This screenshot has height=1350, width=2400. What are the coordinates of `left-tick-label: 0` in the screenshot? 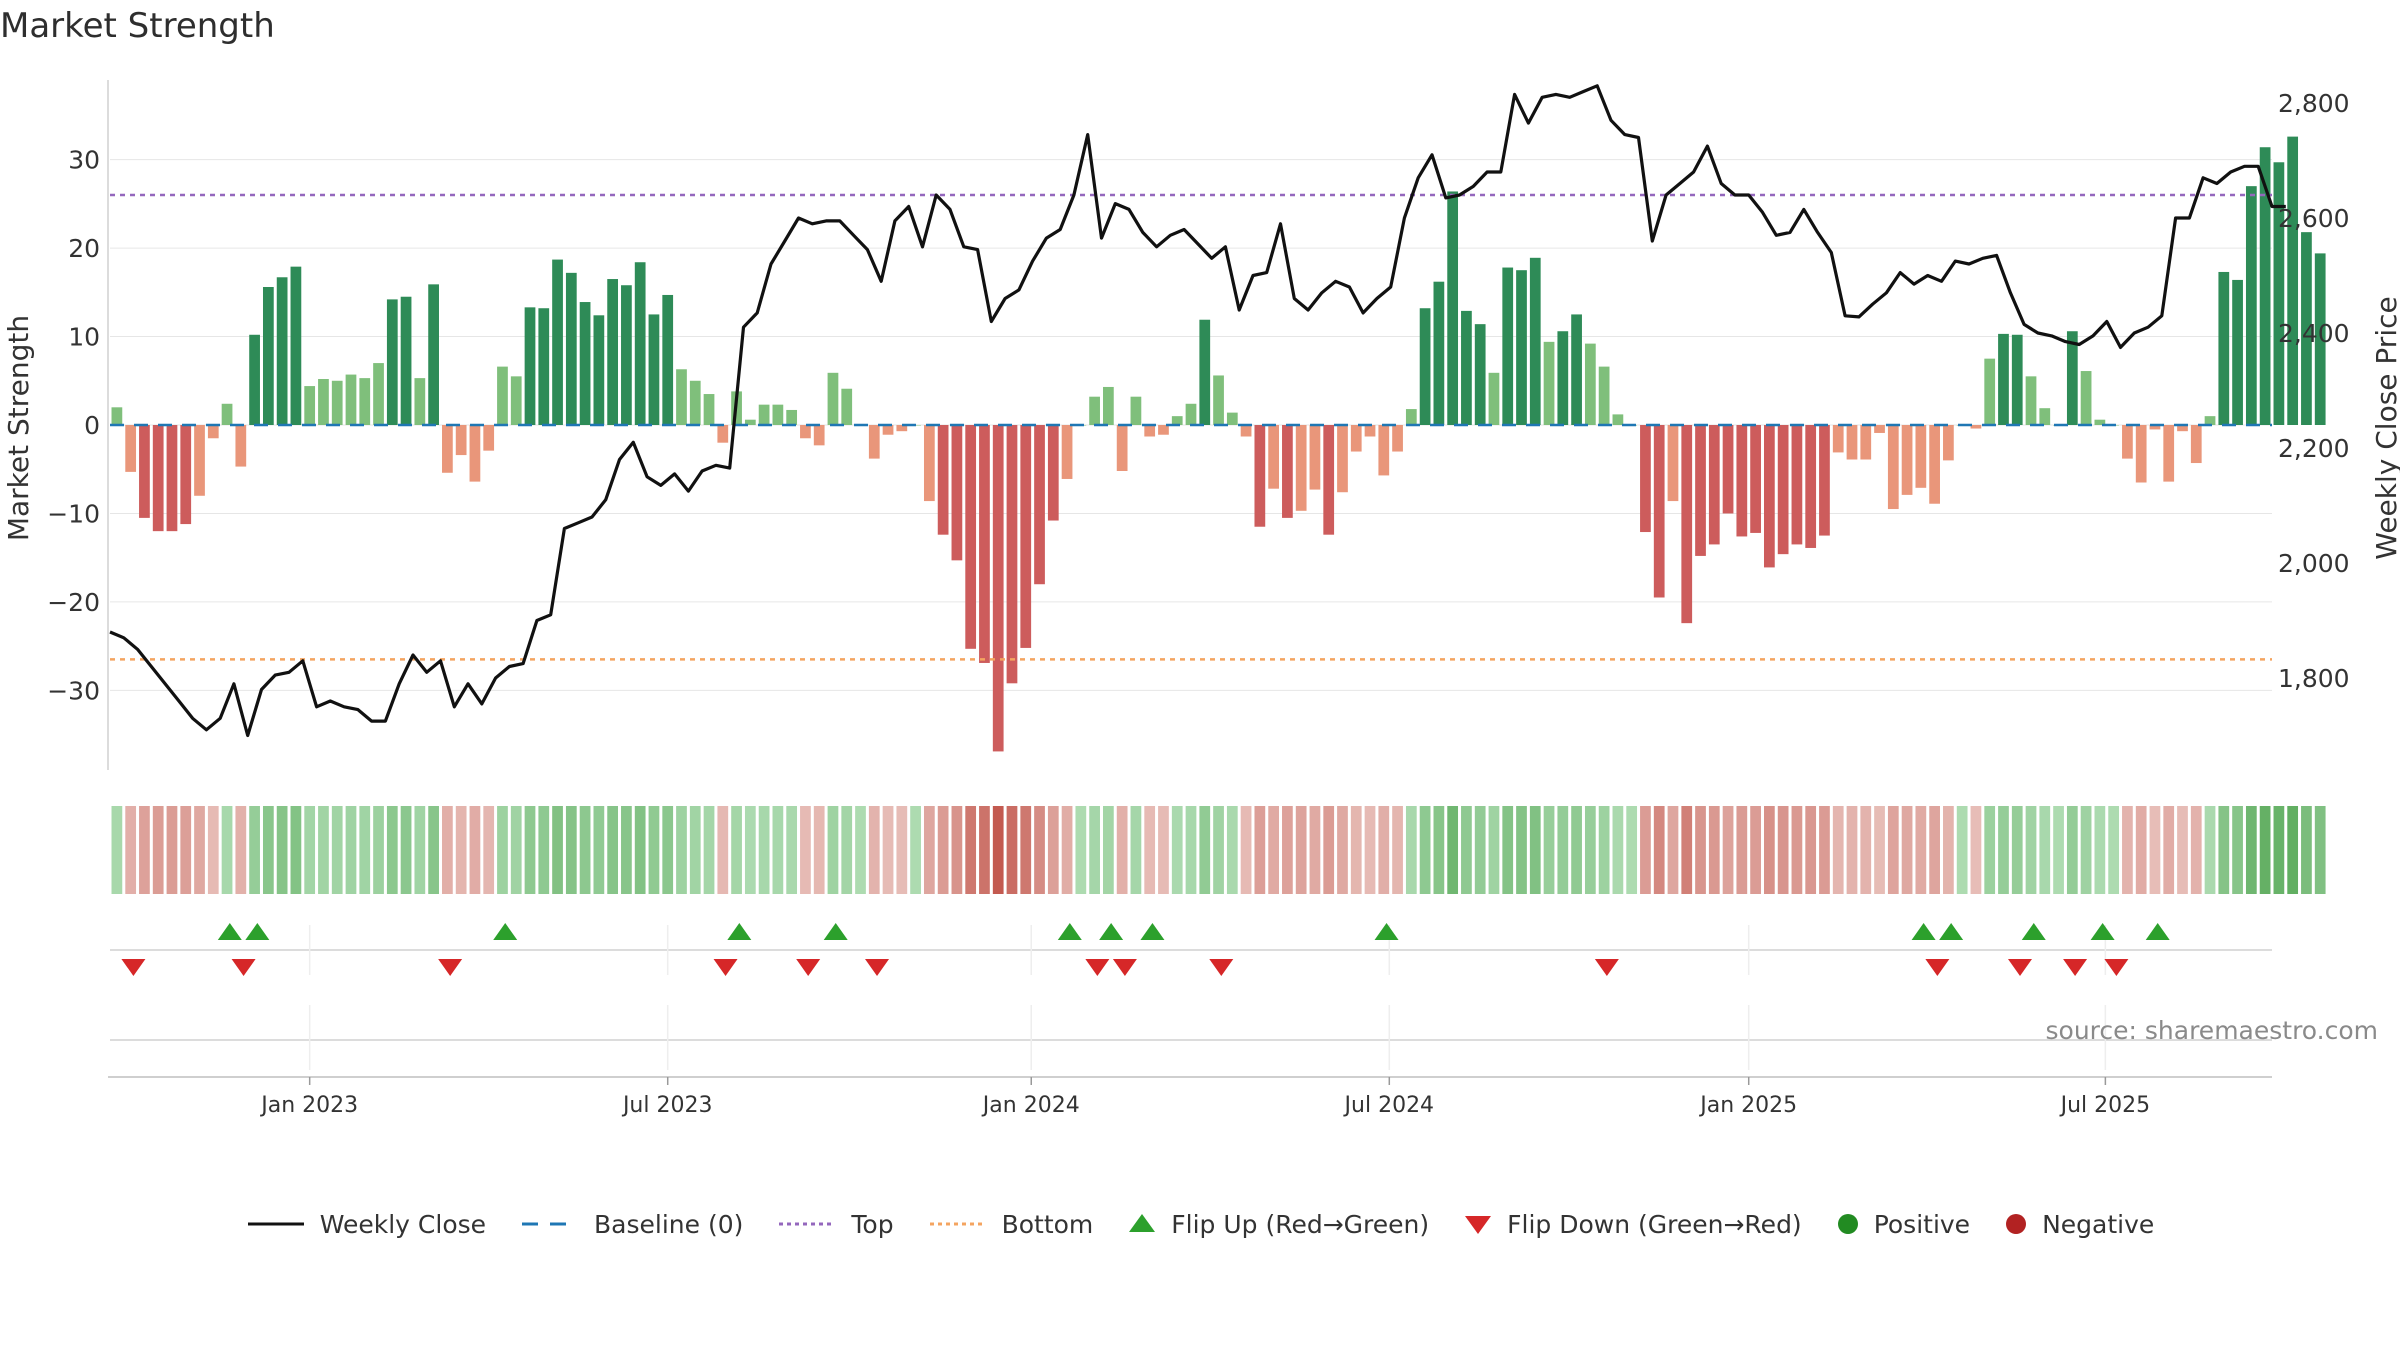 It's located at (92, 425).